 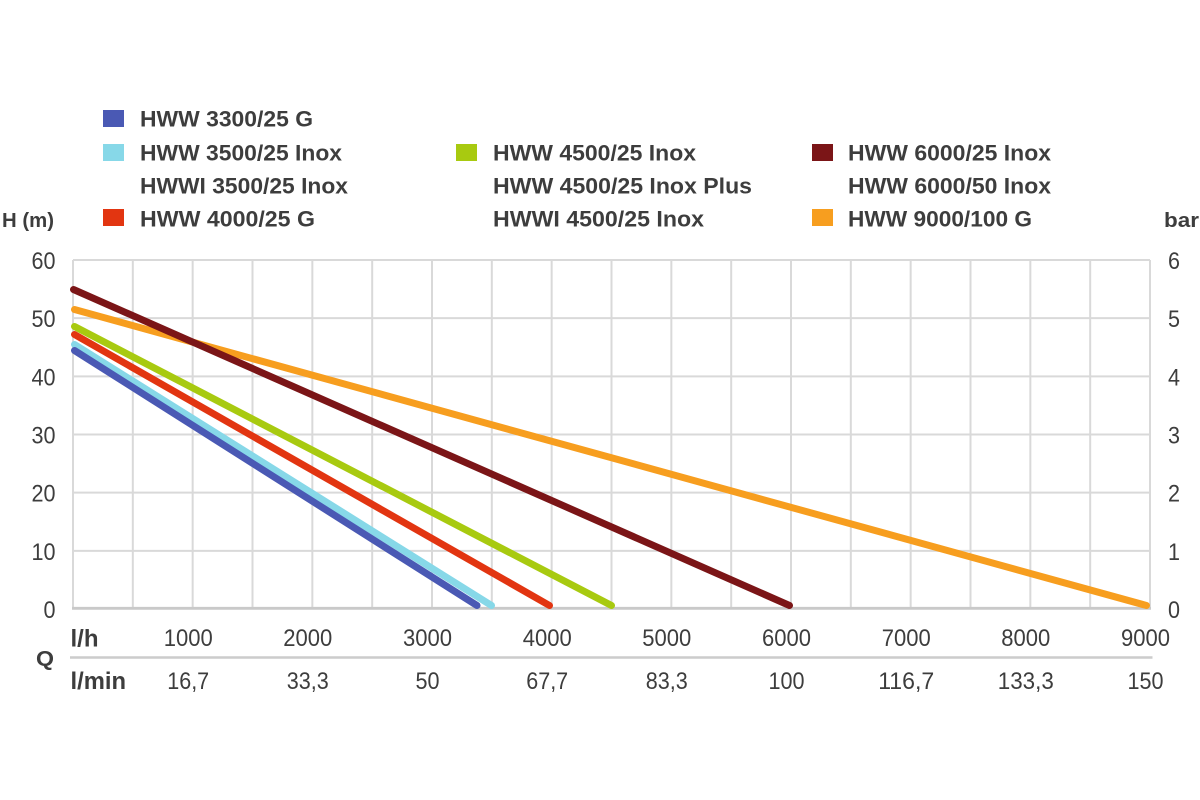 What do you see at coordinates (906, 638) in the screenshot?
I see `svg-text: 7000` at bounding box center [906, 638].